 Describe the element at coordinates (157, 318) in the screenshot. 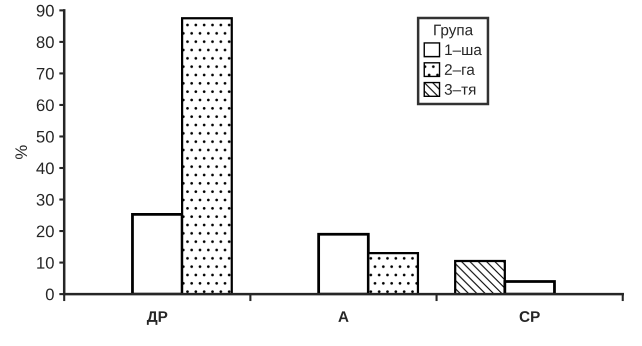

I see `x-tick-label: ДР` at that location.